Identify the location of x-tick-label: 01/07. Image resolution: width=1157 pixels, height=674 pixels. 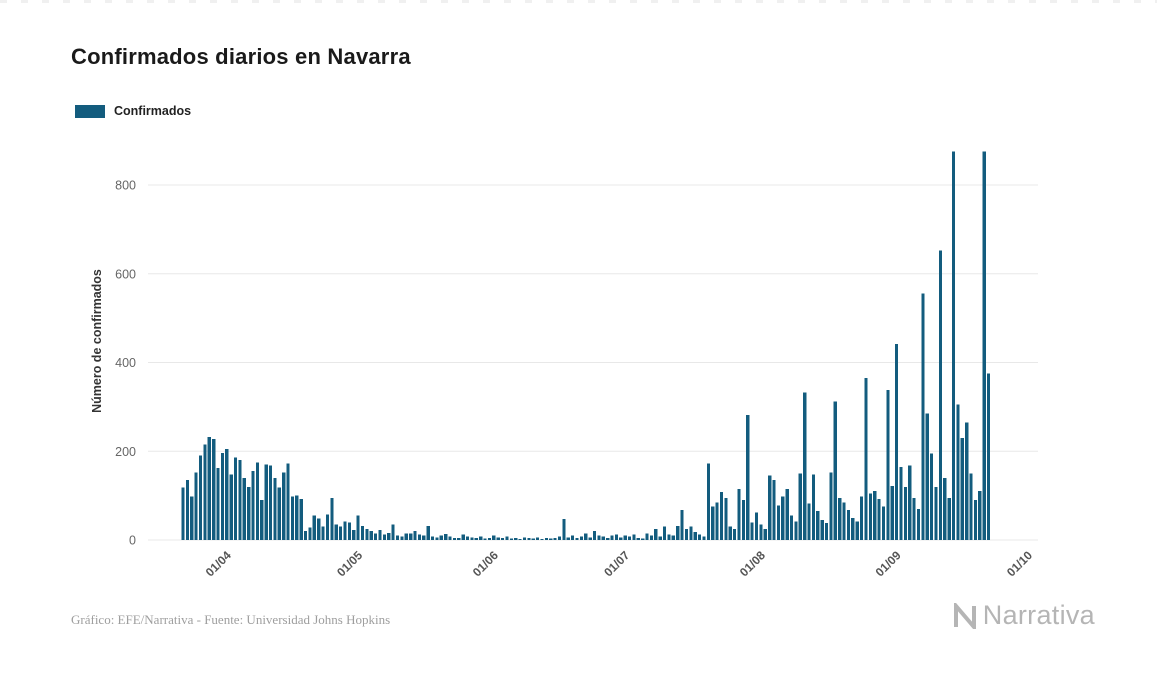
(616, 563).